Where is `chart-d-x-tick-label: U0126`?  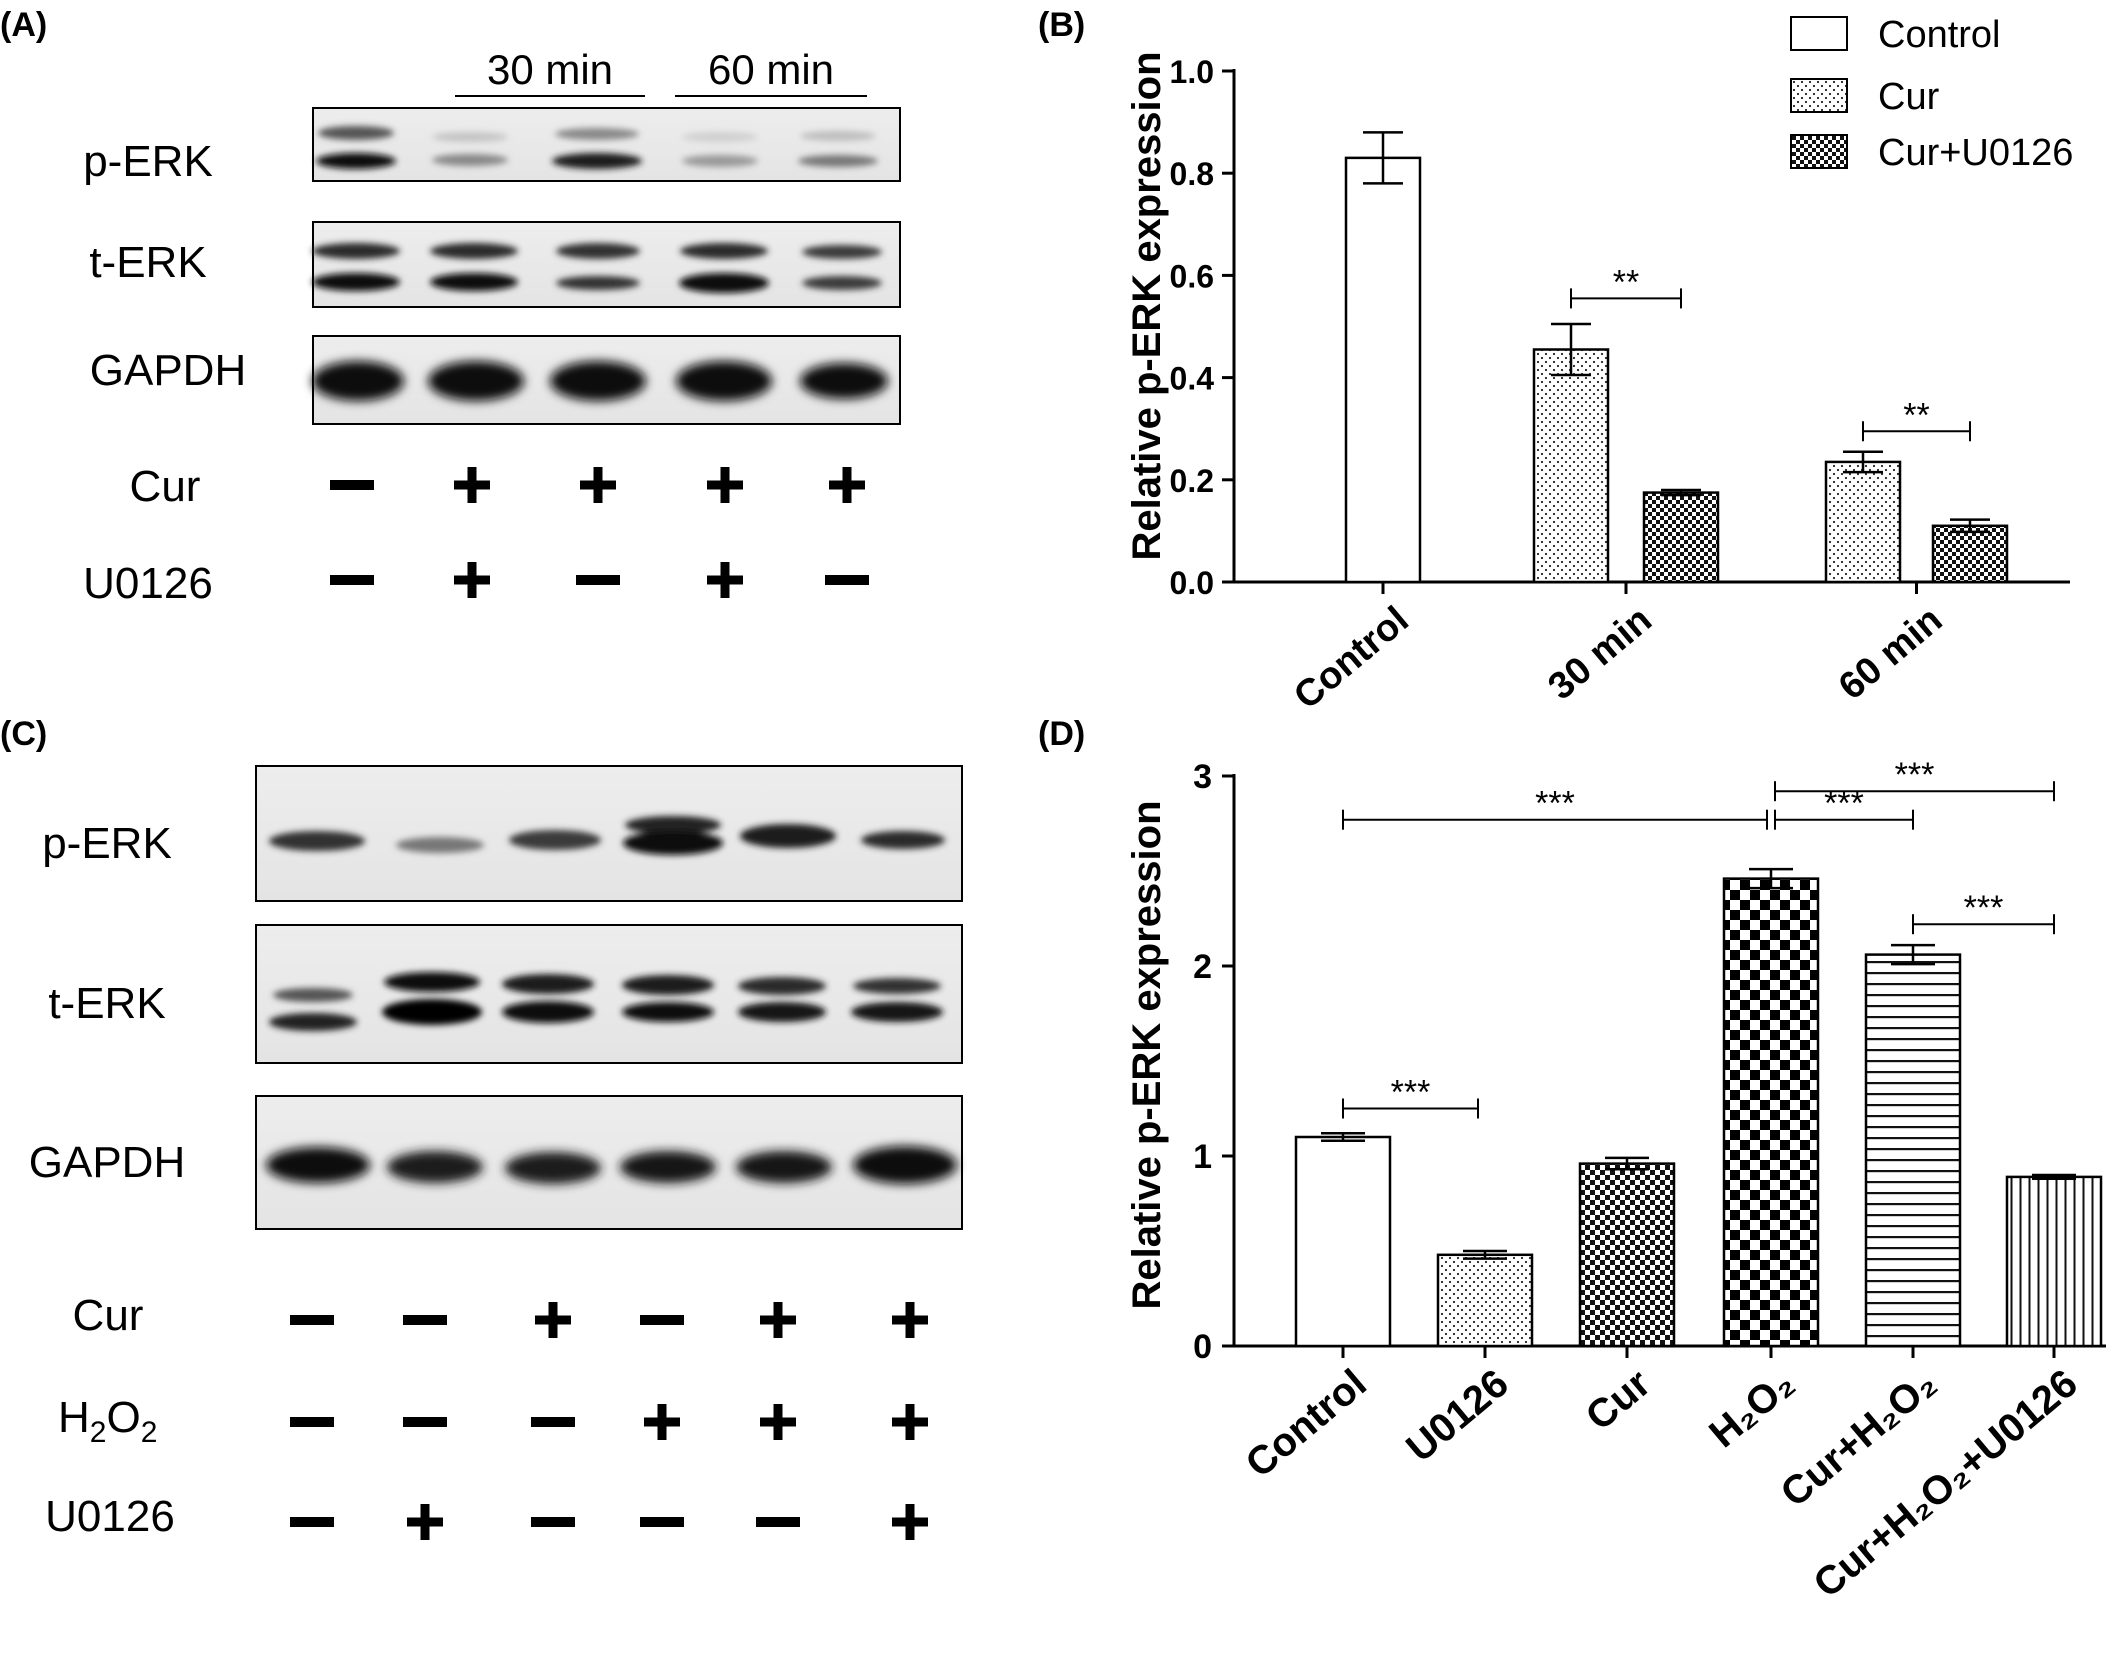
chart-d-x-tick-label: U0126 is located at coordinates (1457, 1415).